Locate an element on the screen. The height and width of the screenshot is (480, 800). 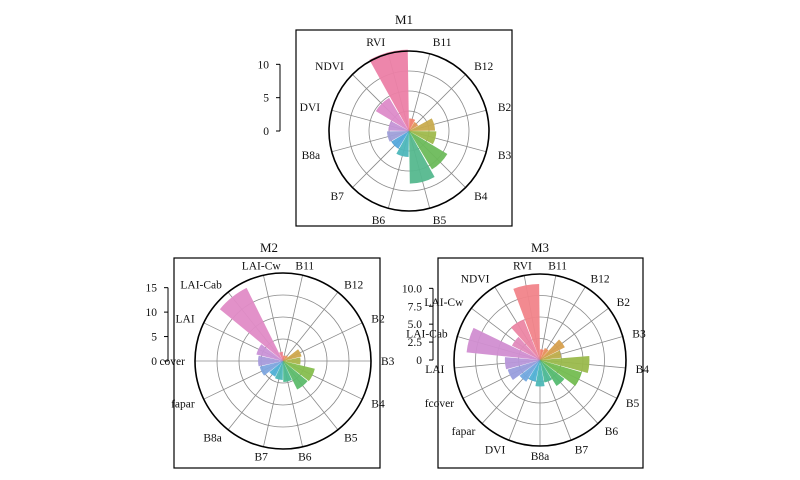
panel-m2-frame is located at coordinates (277, 363).